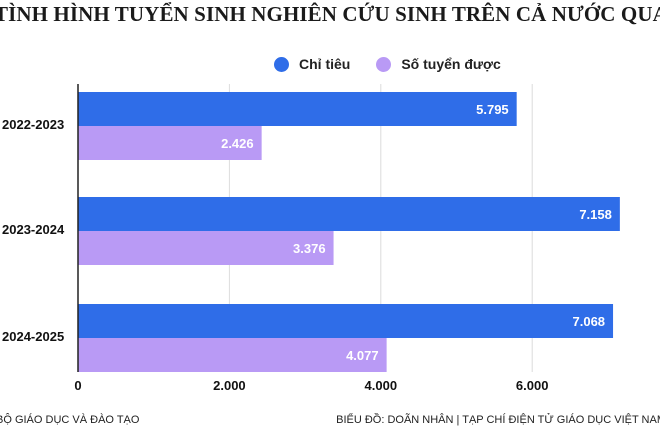 The image size is (660, 440). I want to click on data-label-1-0: 2.426, so click(237, 143).